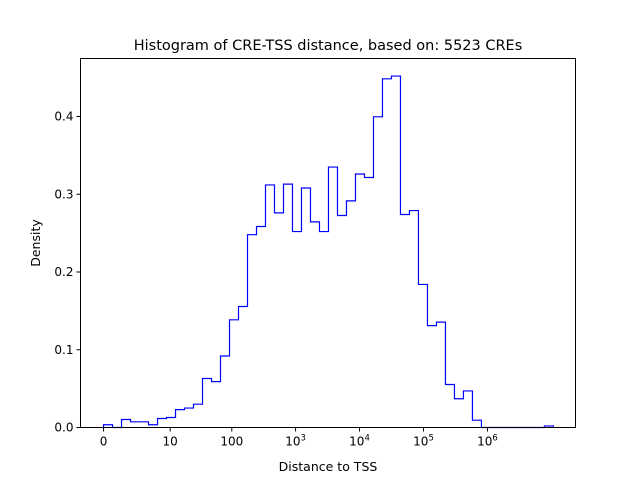 The width and height of the screenshot is (640, 480). Describe the element at coordinates (63, 194) in the screenshot. I see `y-tick-label: 0.3` at that location.